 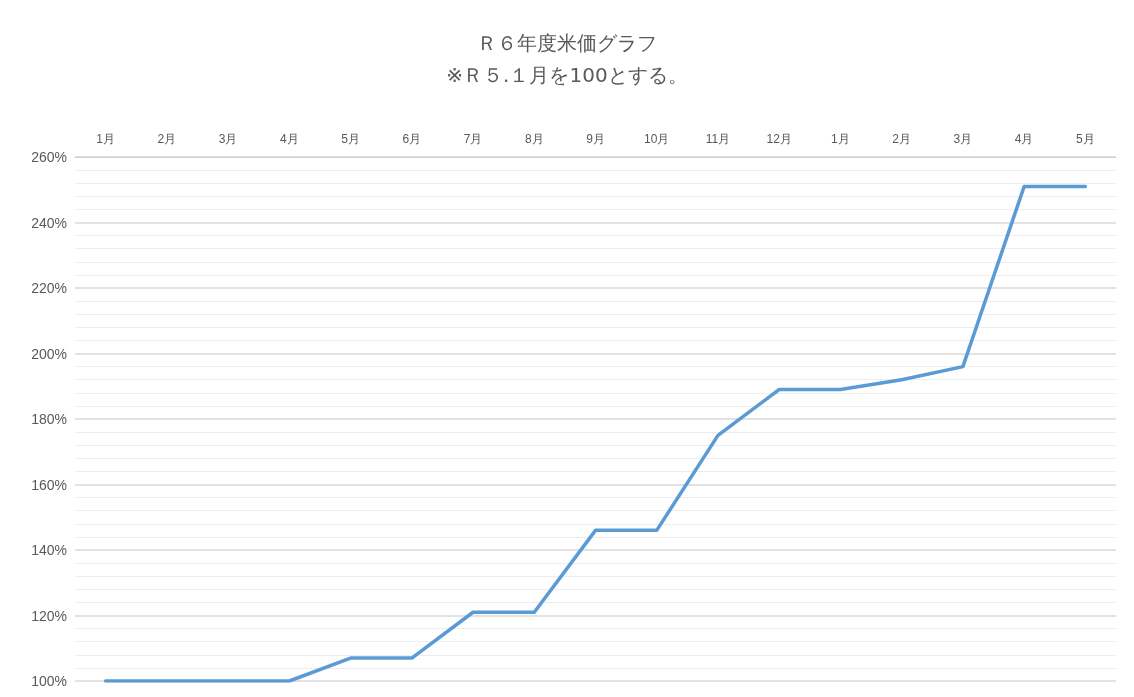 What do you see at coordinates (49, 484) in the screenshot?
I see `y-tick-label: 160%` at bounding box center [49, 484].